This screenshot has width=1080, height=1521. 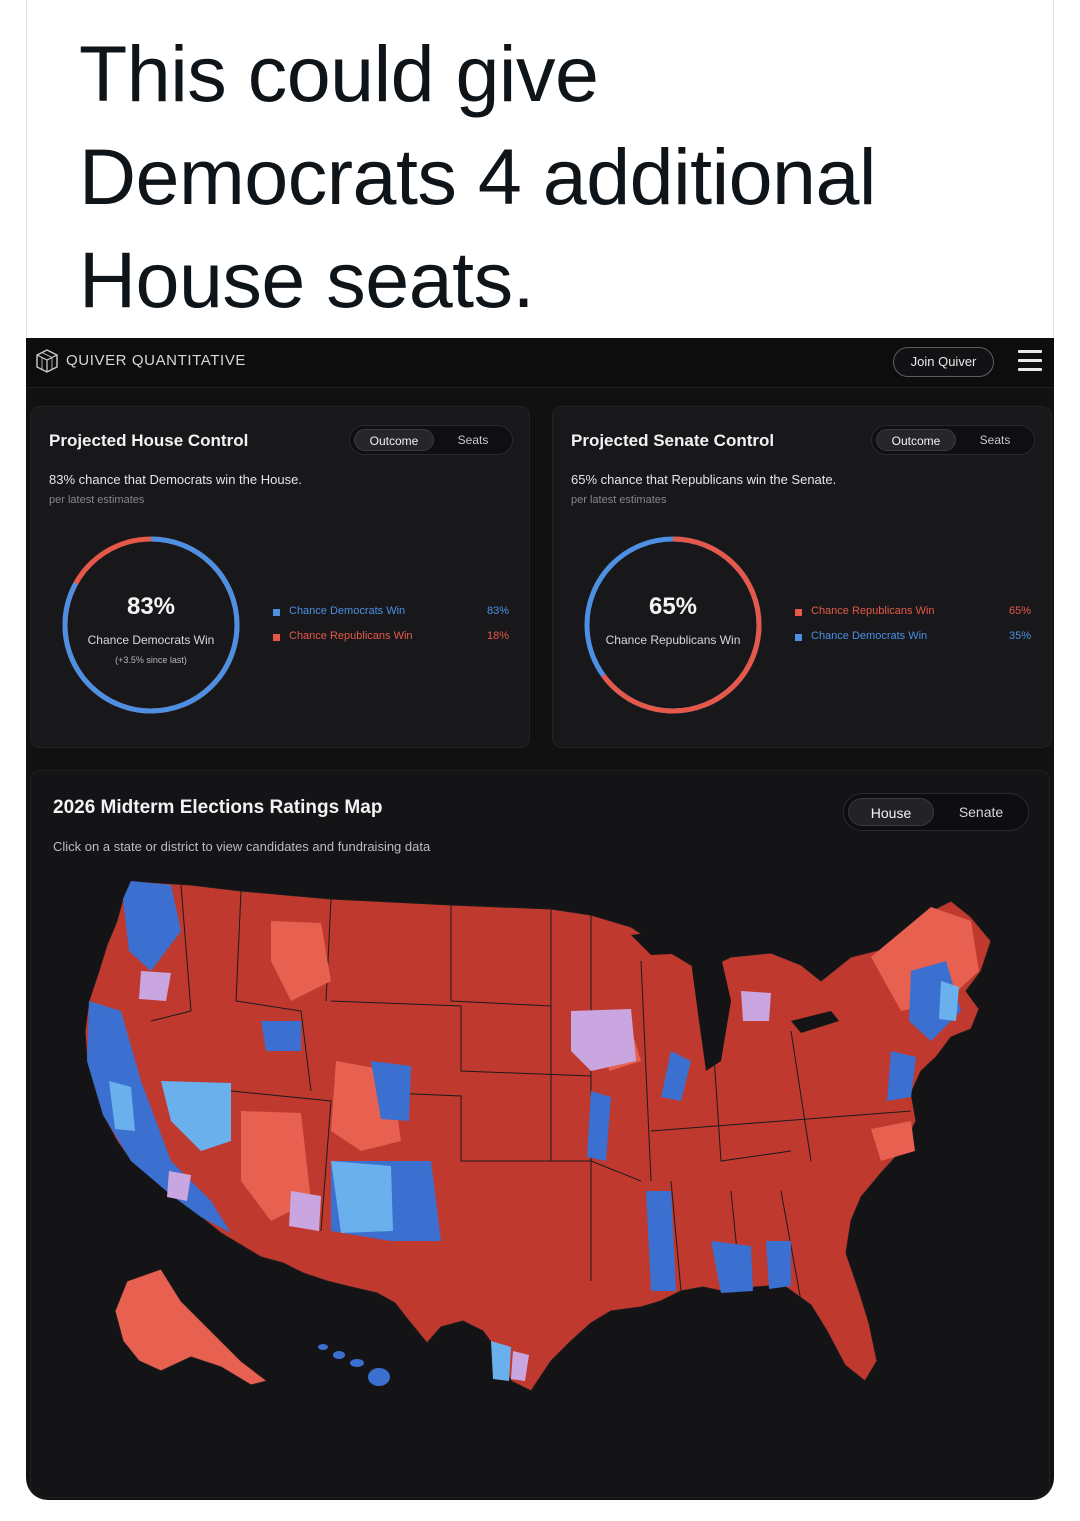 What do you see at coordinates (394, 440) in the screenshot?
I see `house-tab-outcome: Outcome` at bounding box center [394, 440].